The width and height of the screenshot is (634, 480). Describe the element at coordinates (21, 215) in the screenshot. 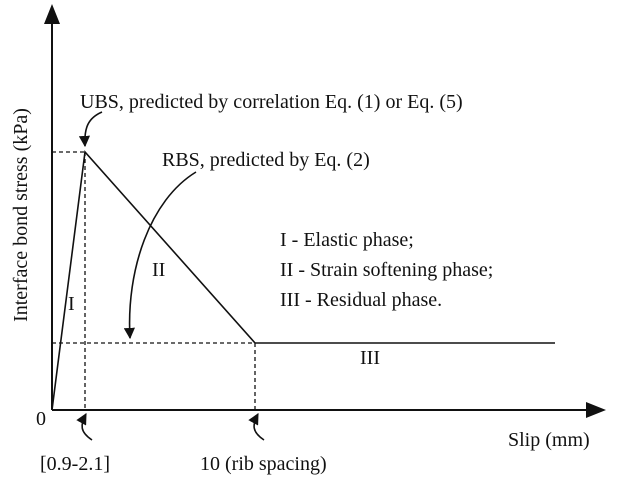

I see `y-axis-label: Interface bond stress (kPa)` at that location.